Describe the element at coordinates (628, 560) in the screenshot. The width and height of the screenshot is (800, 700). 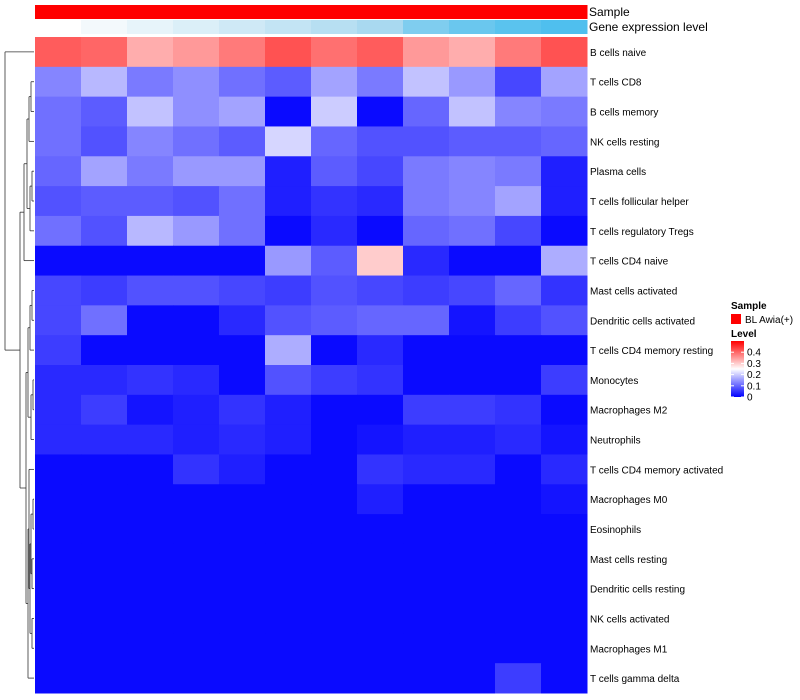
I see `row-label: Mast cells resting` at that location.